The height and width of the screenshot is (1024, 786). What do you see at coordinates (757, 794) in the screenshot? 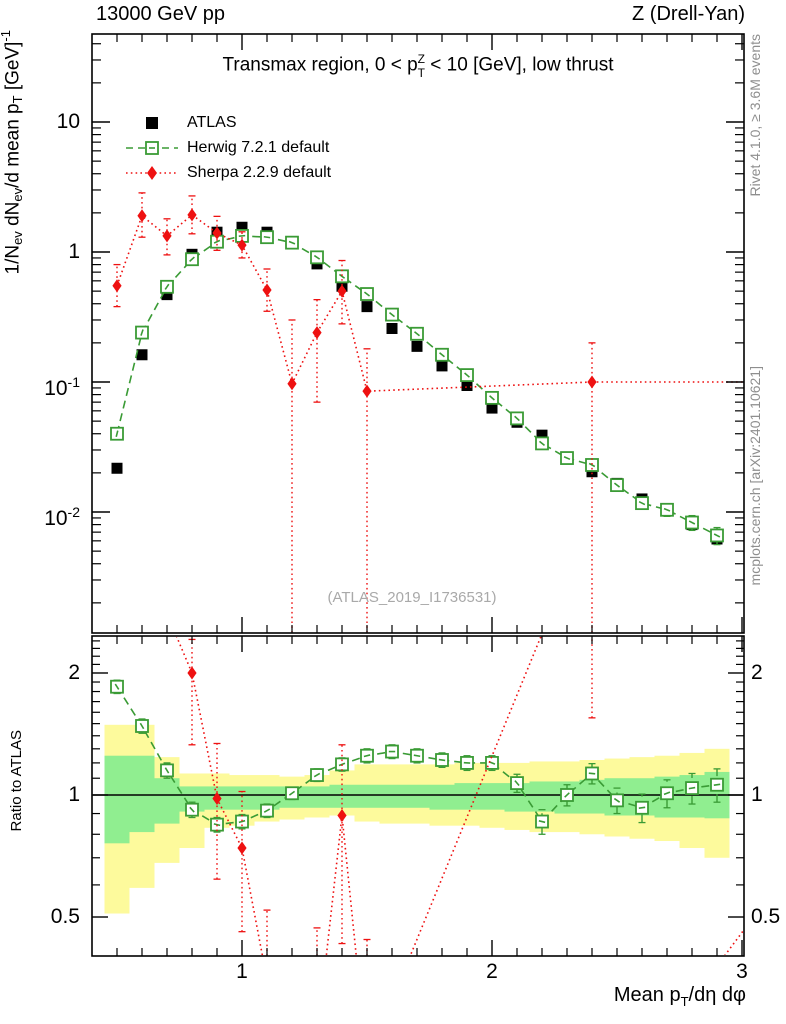
I see `ratio-tick-label-right: 1` at bounding box center [757, 794].